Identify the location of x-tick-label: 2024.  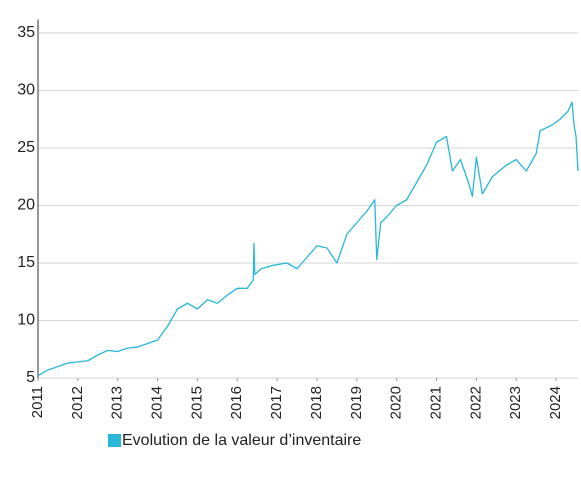
(555, 402).